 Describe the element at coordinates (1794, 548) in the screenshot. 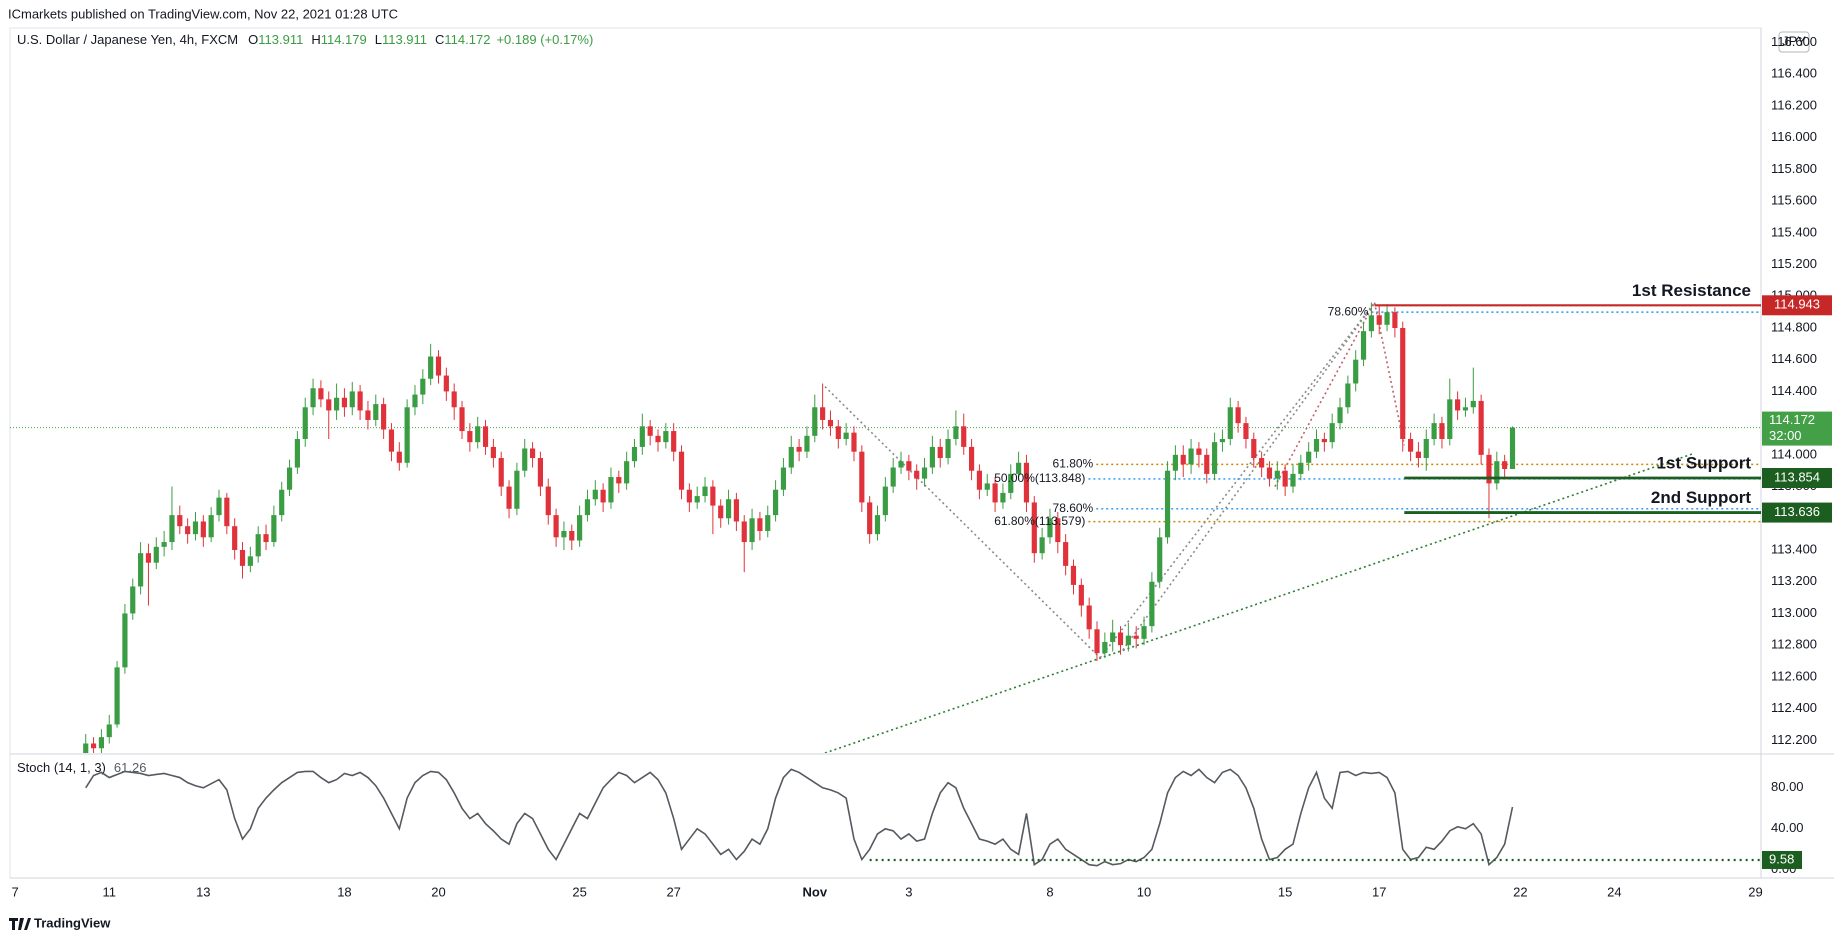

I see `y-tick-label: 113.400` at that location.